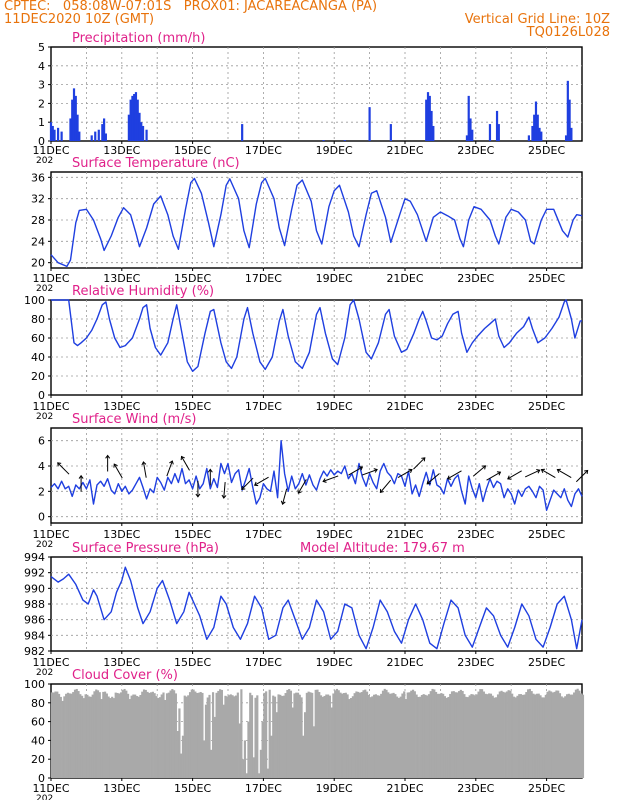 This screenshot has width=618, height=800. I want to click on y-tick-label: 80, so click(38, 703).